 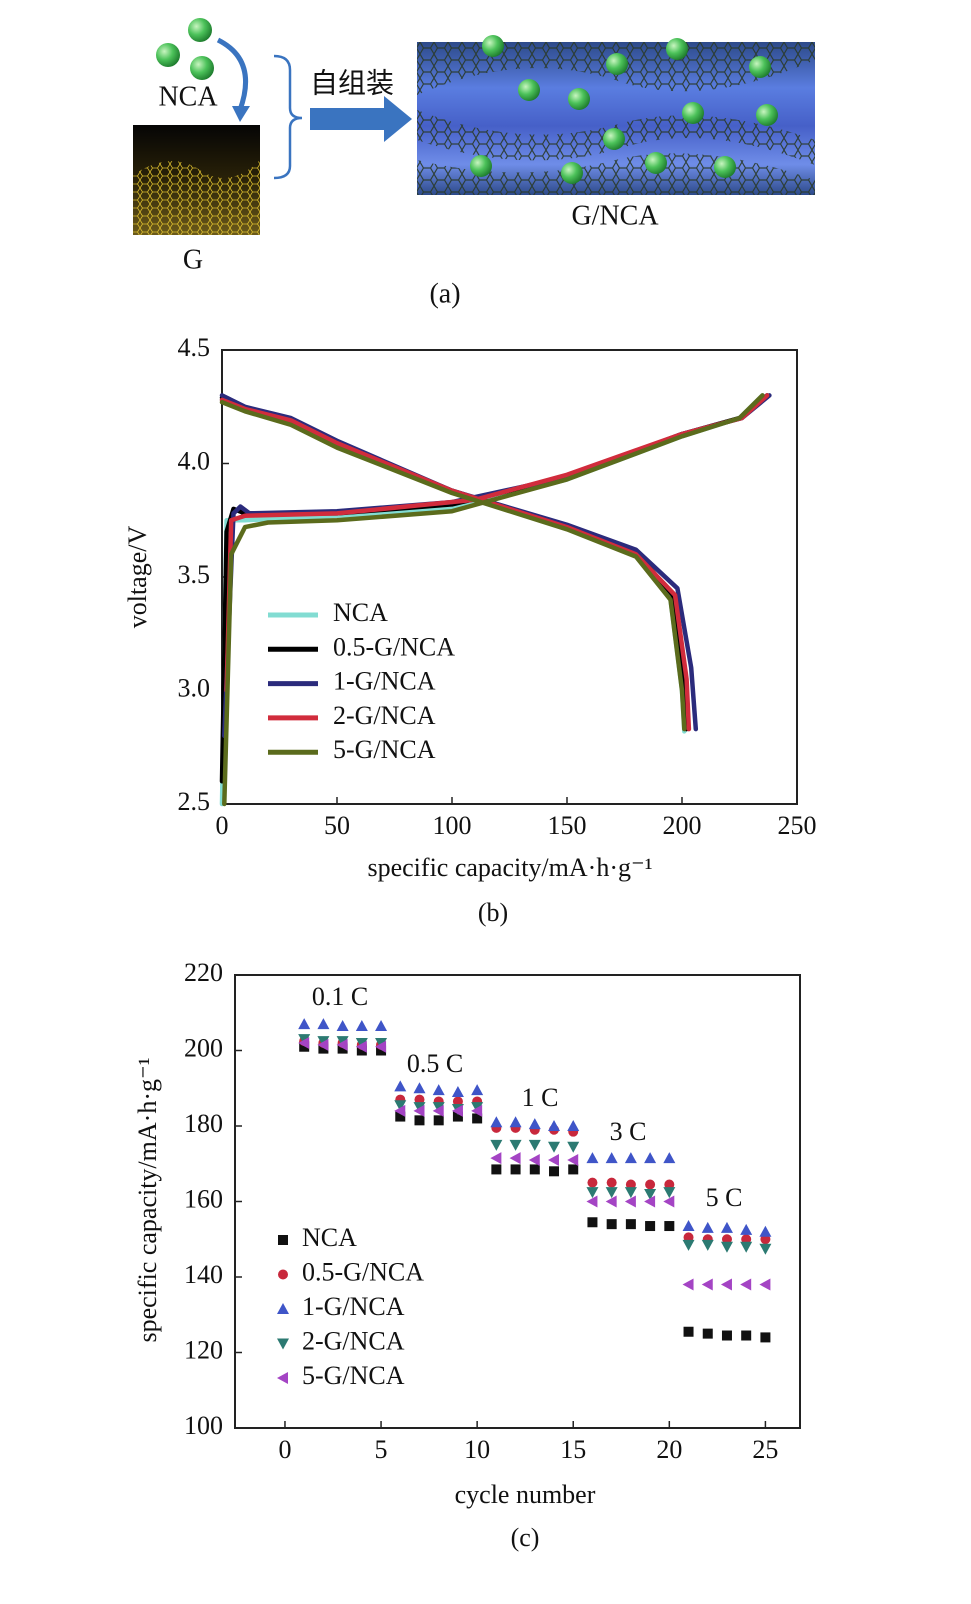 I want to click on label-g: G, so click(x=193, y=259).